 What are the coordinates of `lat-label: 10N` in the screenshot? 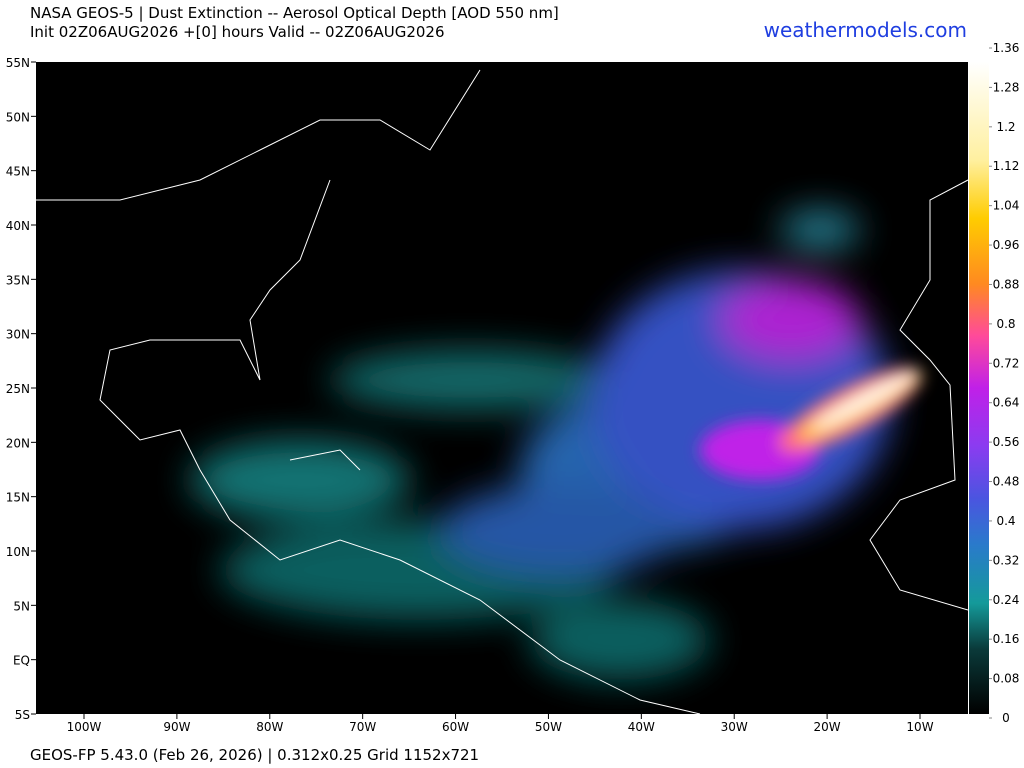 It's located at (18, 552).